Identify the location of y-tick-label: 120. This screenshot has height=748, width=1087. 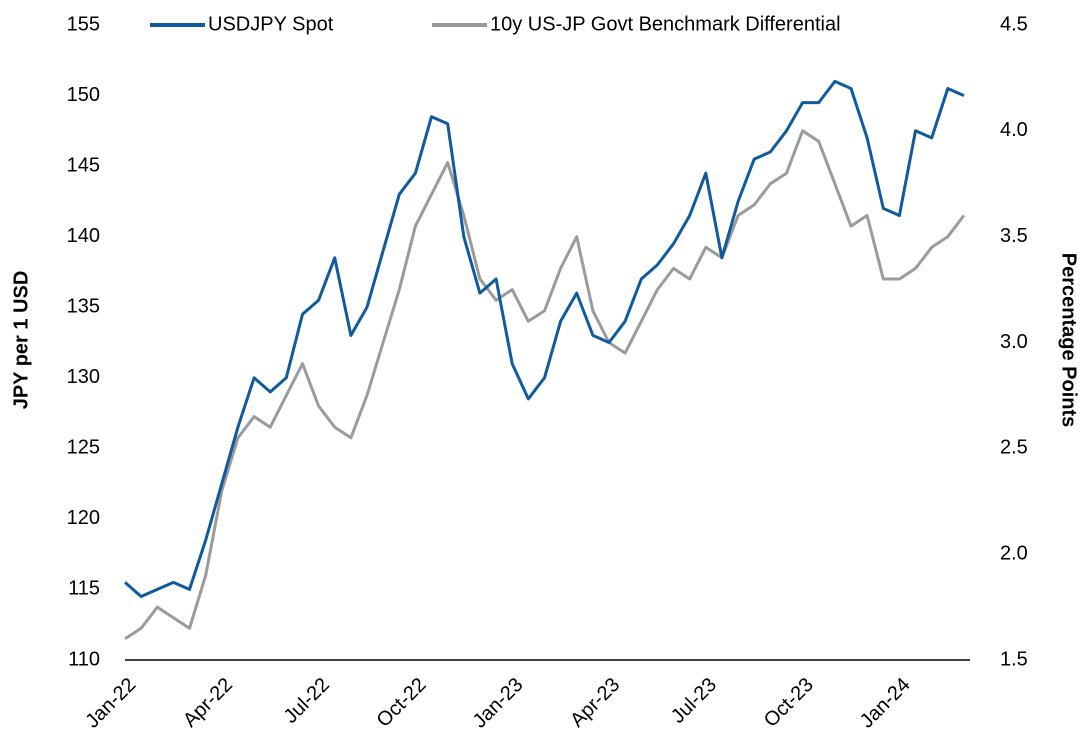
(83, 518).